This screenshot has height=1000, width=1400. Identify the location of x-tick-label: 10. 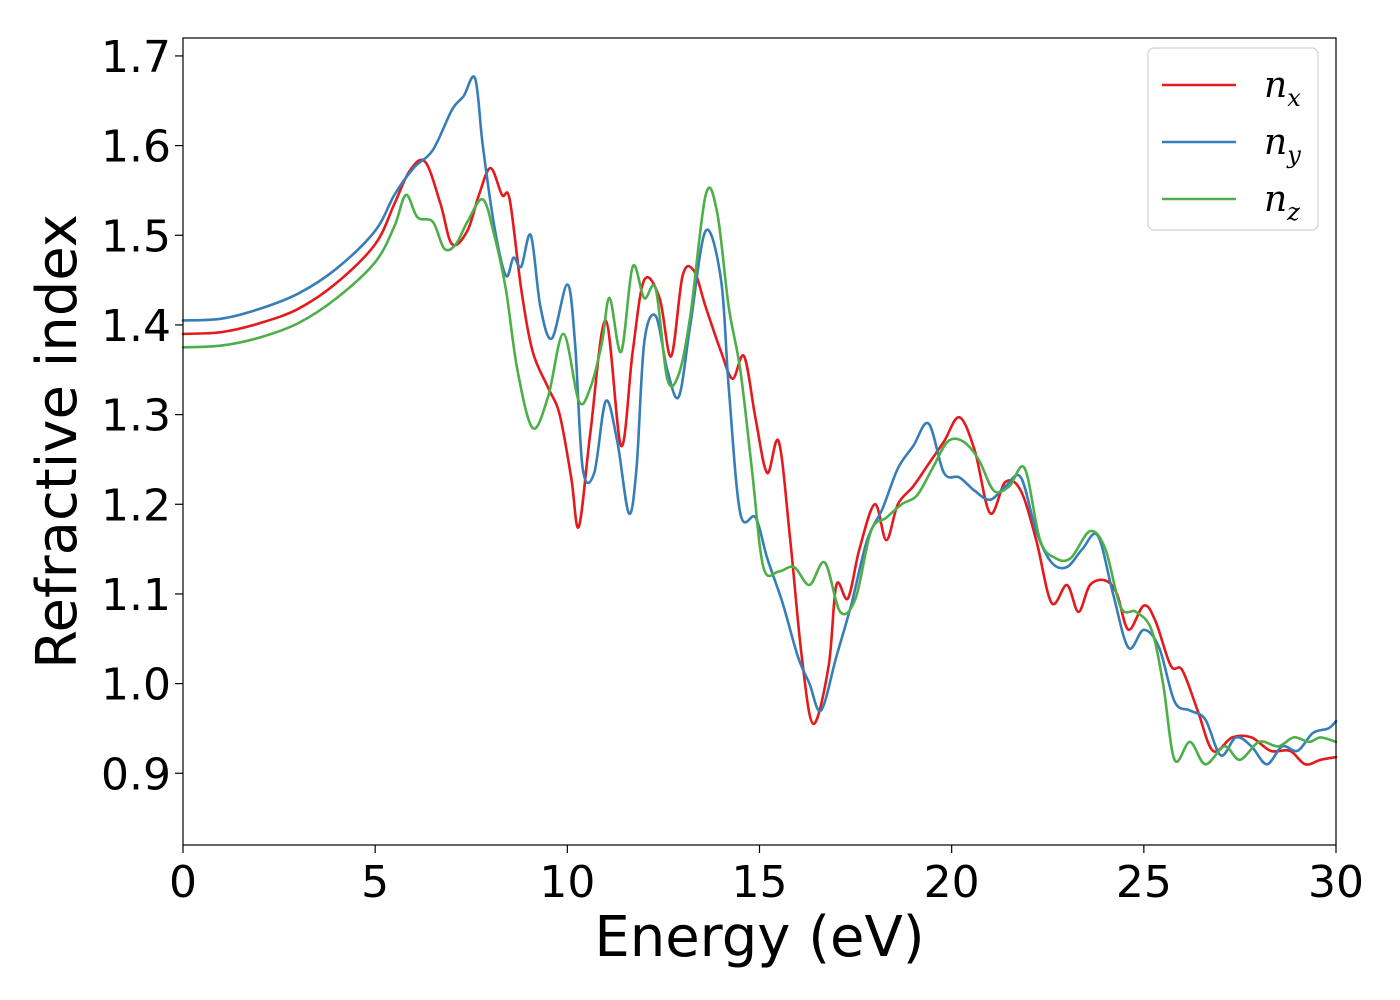
(567, 882).